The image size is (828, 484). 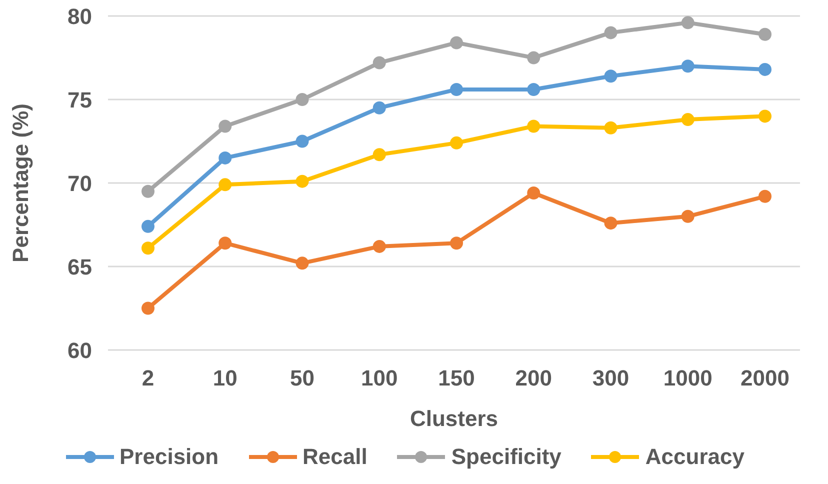 I want to click on y-tick-label: 75, so click(x=80, y=99).